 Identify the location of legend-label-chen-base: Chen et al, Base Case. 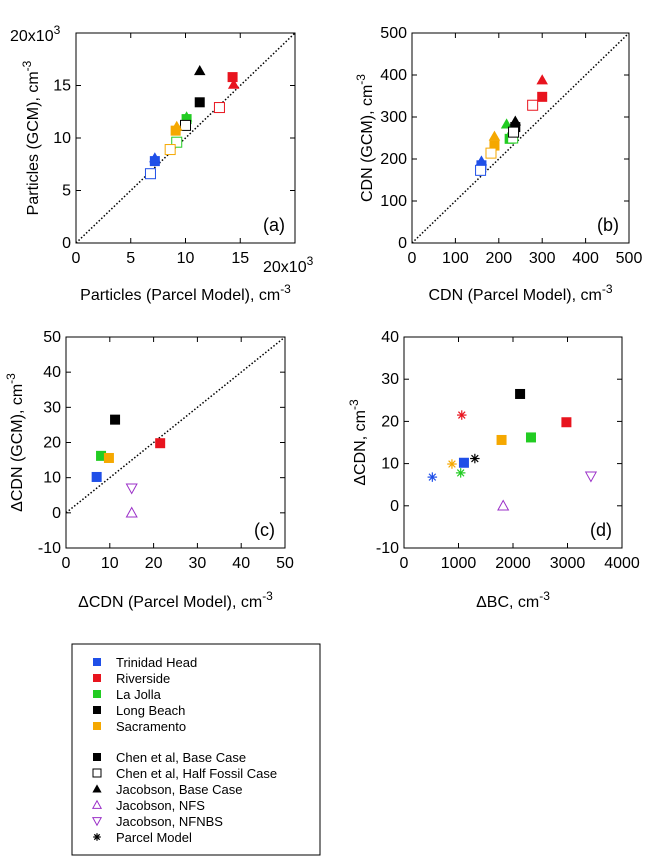
(181, 757).